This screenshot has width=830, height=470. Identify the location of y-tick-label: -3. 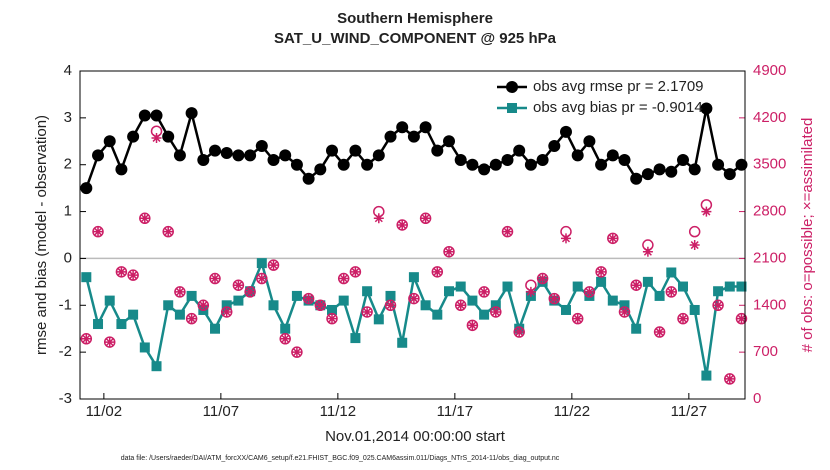
(65, 398).